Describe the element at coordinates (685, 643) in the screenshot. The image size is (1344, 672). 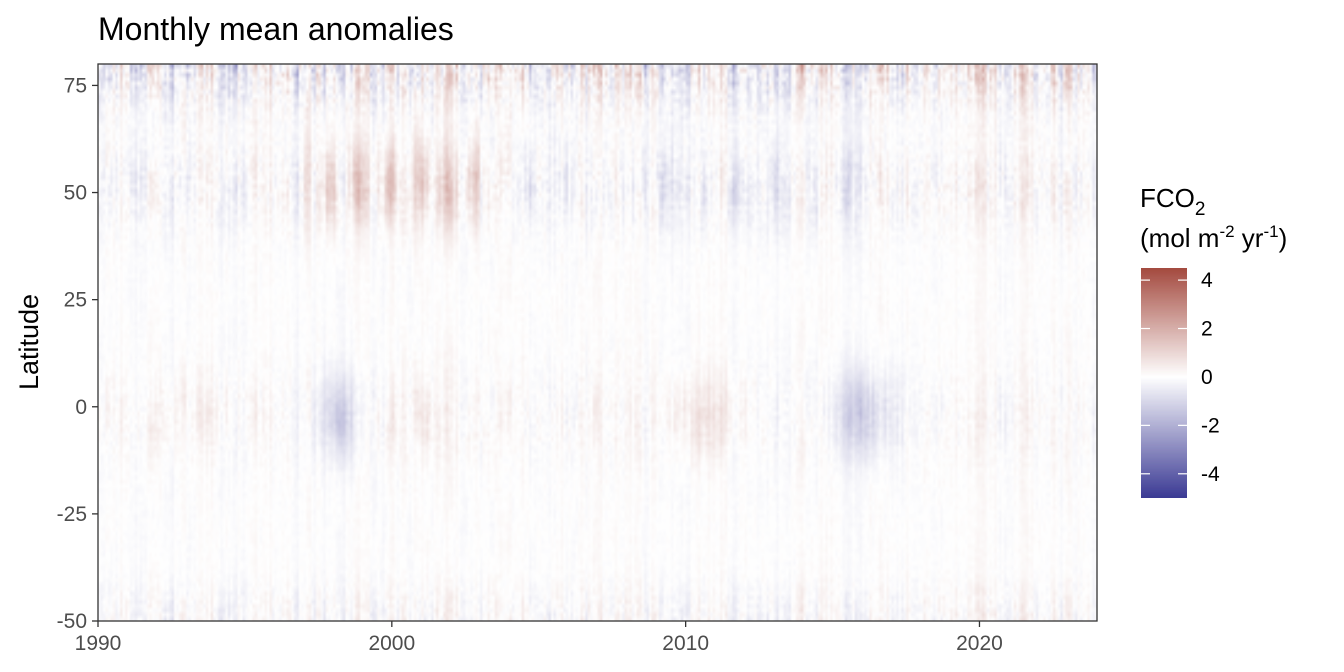
I see `x-tick-label: 2010` at that location.